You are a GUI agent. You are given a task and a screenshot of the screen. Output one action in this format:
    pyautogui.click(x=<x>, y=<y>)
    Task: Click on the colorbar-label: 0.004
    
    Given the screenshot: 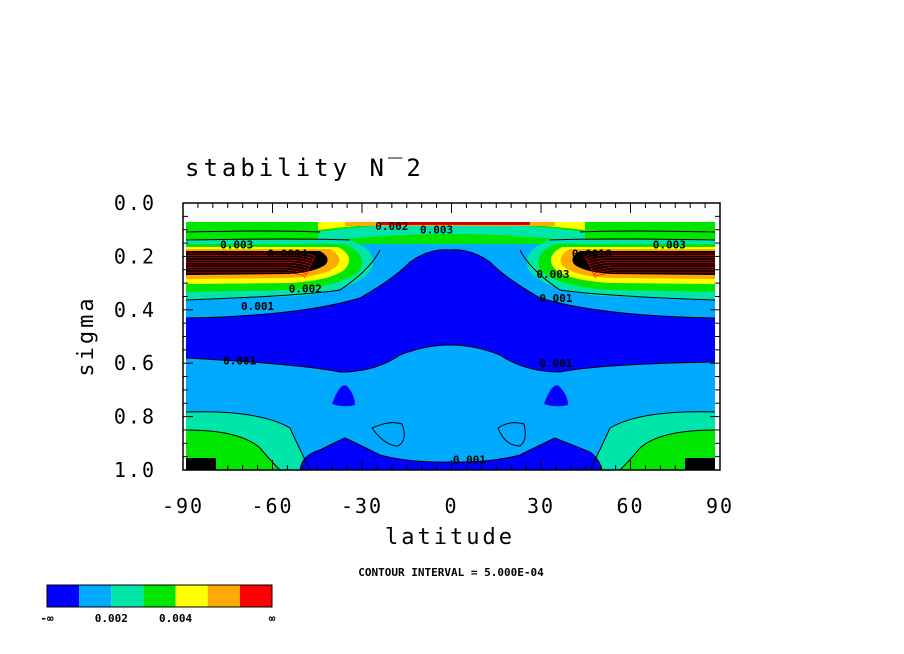 What is the action you would take?
    pyautogui.click(x=175, y=618)
    